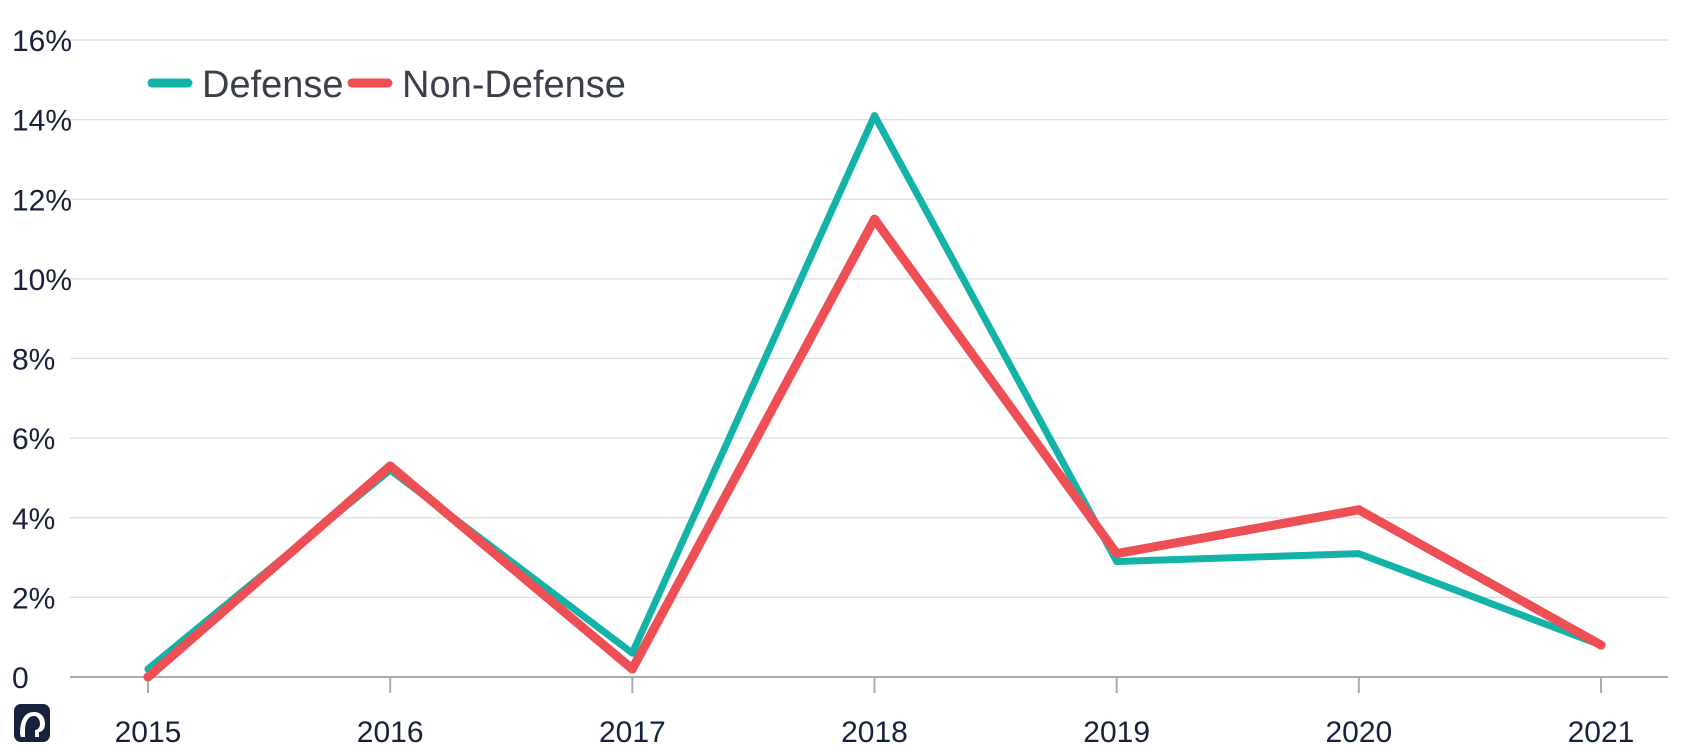 The image size is (1683, 756). What do you see at coordinates (33, 360) in the screenshot?
I see `y-tick-label-8: 8%` at bounding box center [33, 360].